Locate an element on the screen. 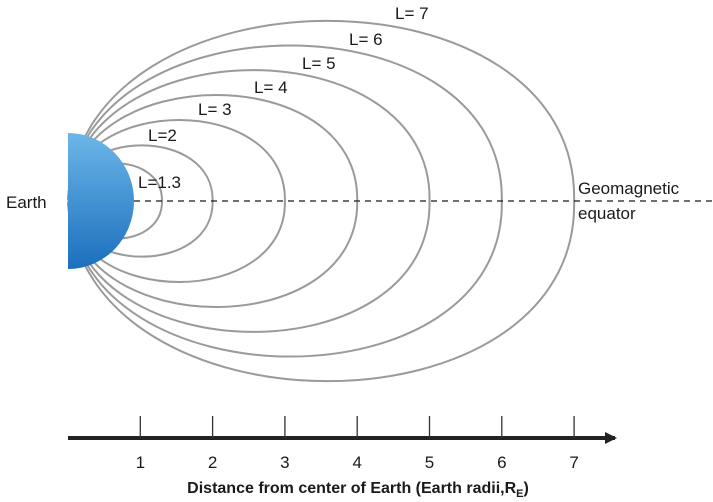 The height and width of the screenshot is (502, 713). earth-label: Earth is located at coordinates (26, 202).